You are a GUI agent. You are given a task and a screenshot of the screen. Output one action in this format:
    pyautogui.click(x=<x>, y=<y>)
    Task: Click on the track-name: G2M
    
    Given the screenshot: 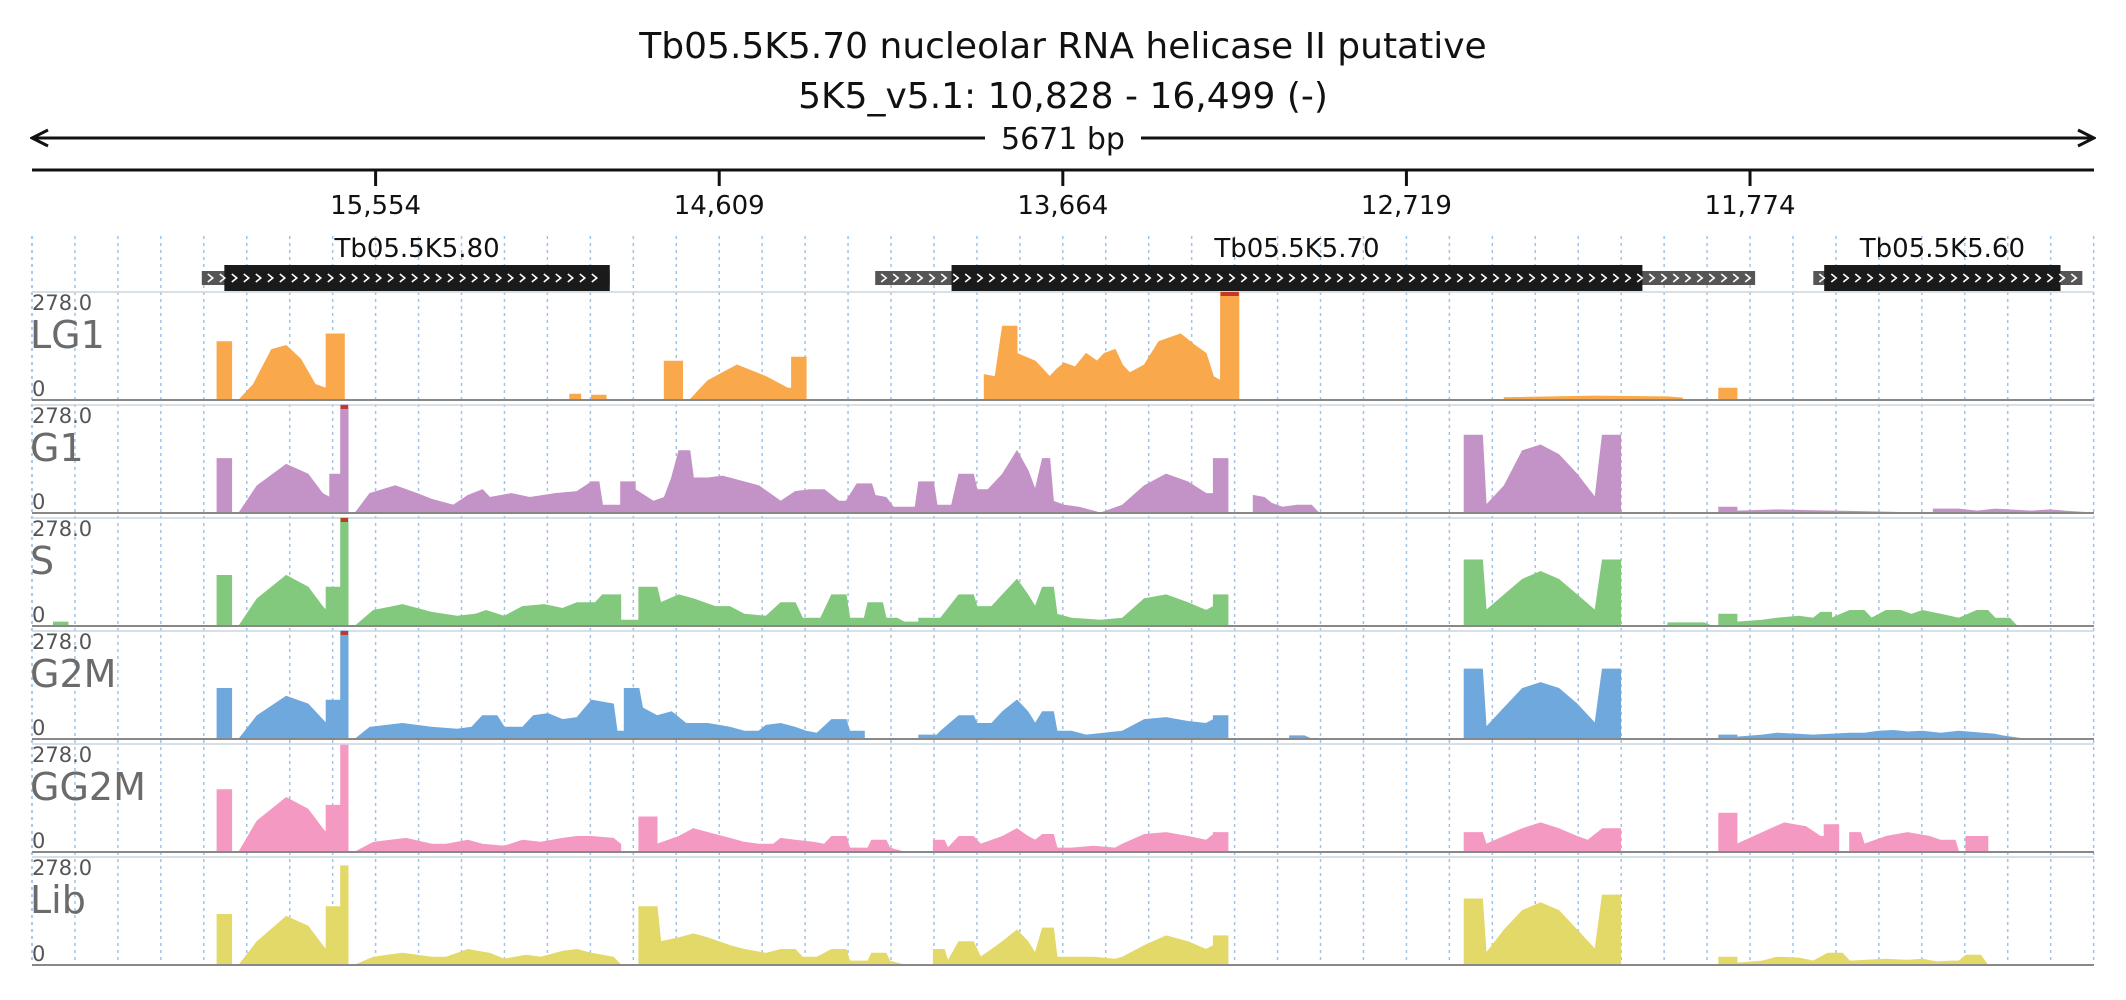 What is the action you would take?
    pyautogui.click(x=73, y=674)
    